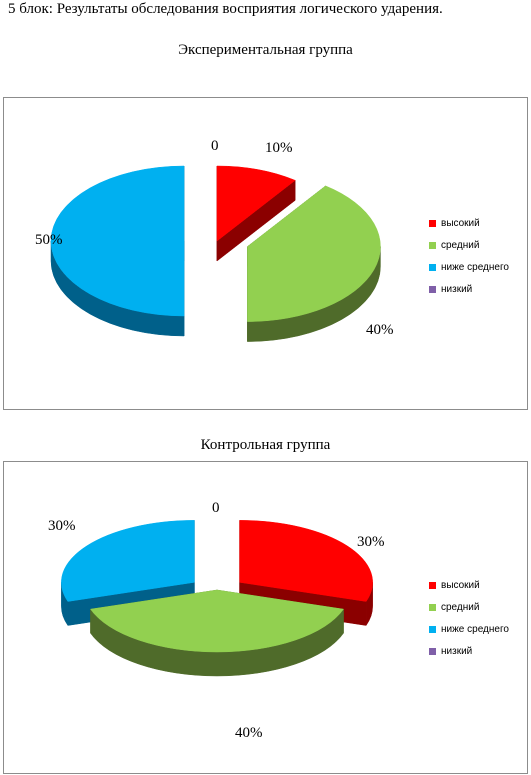 The height and width of the screenshot is (775, 531). Describe the element at coordinates (62, 526) in the screenshot. I see `data-label-ниже-среднего: 30%` at that location.